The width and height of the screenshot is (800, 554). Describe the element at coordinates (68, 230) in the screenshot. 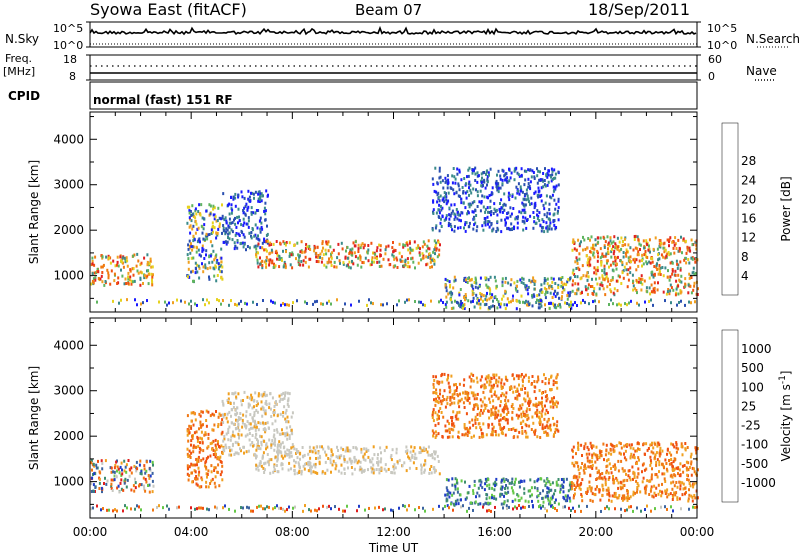

I see `y-tick-label: 2000` at that location.